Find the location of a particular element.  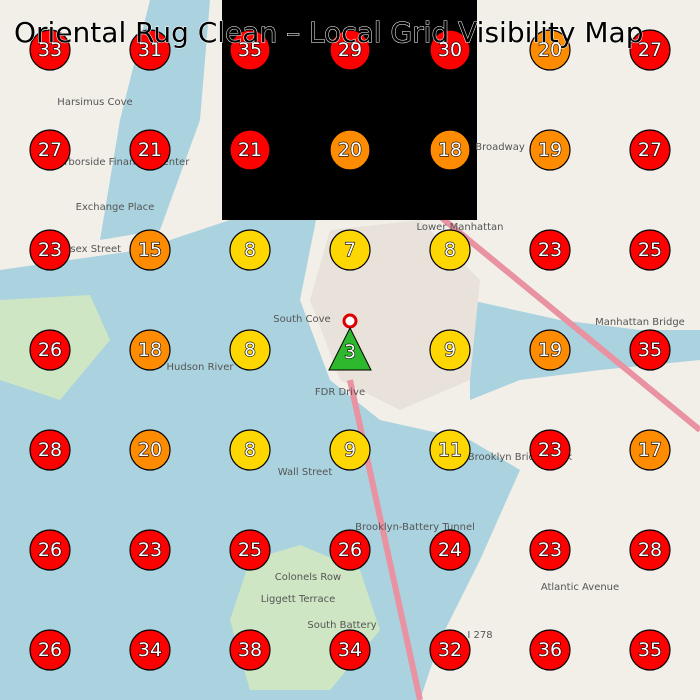

rank-label: 15 is located at coordinates (150, 250).